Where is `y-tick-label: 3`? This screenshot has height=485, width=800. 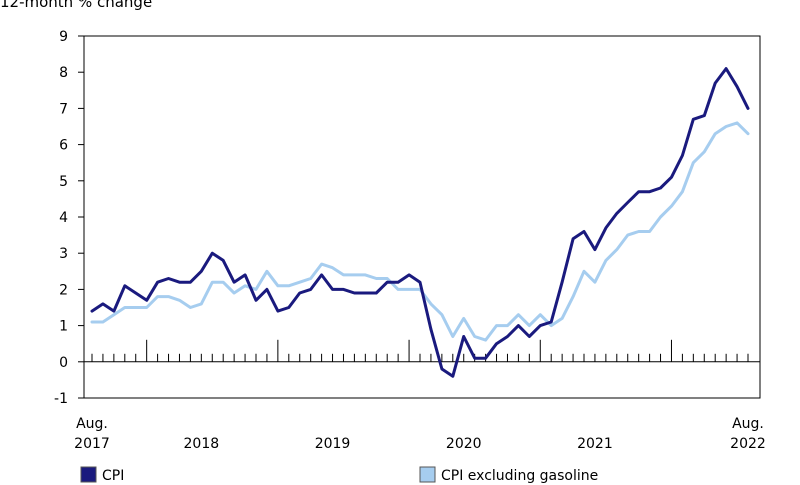 y-tick-label: 3 is located at coordinates (63, 254).